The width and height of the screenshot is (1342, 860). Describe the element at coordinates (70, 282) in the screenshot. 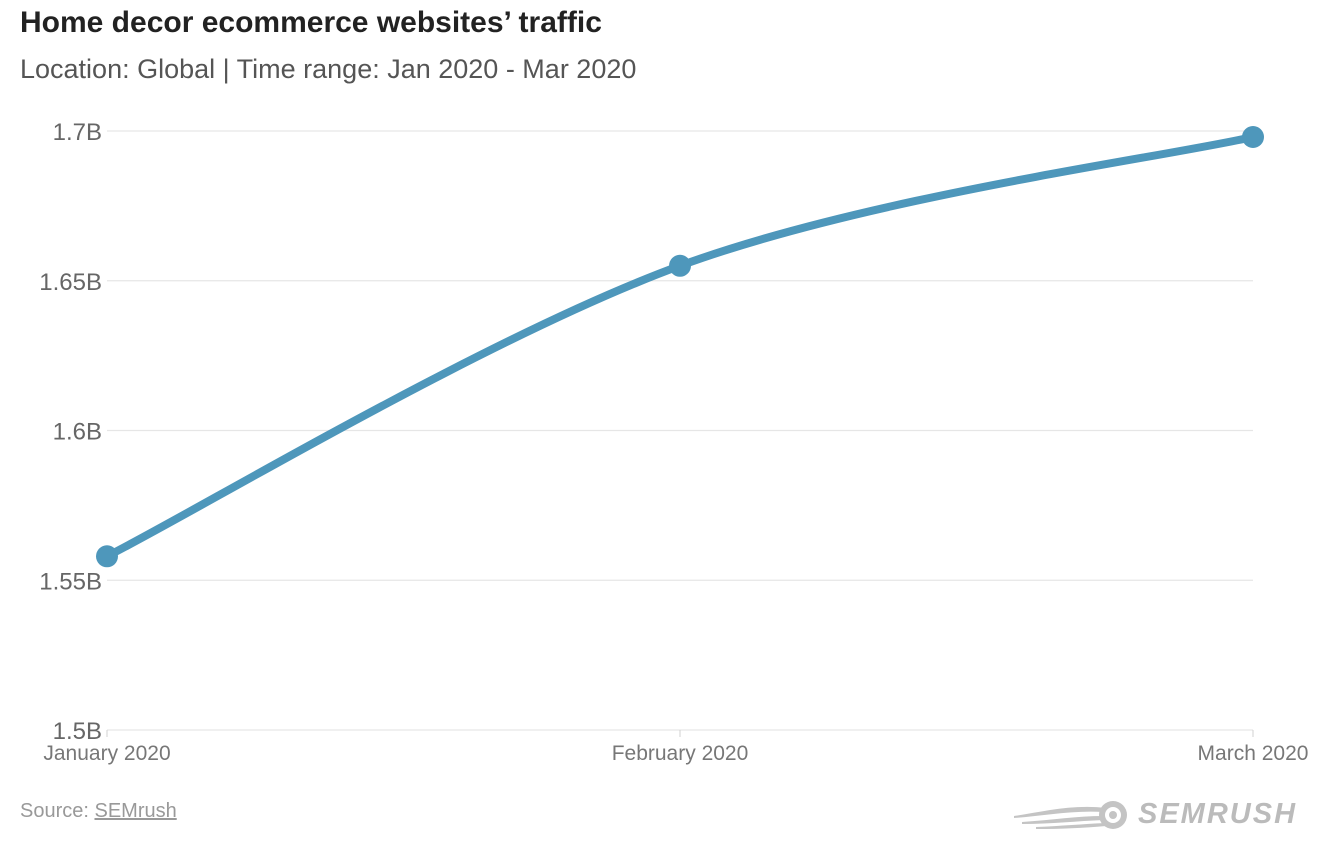

I see `y-tick-label: 1.65B` at that location.